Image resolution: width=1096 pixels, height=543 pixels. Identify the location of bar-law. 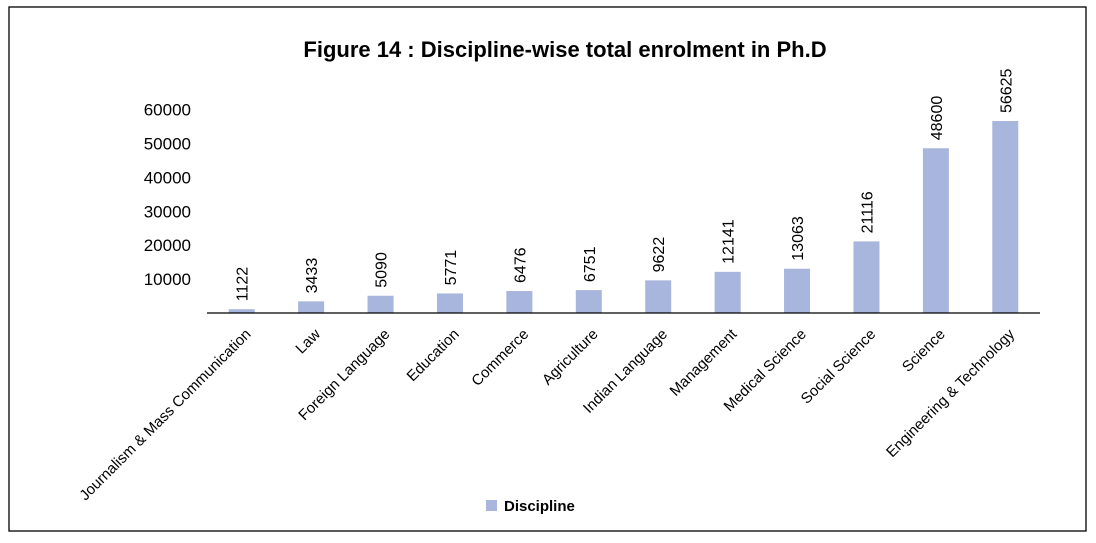
(311, 307).